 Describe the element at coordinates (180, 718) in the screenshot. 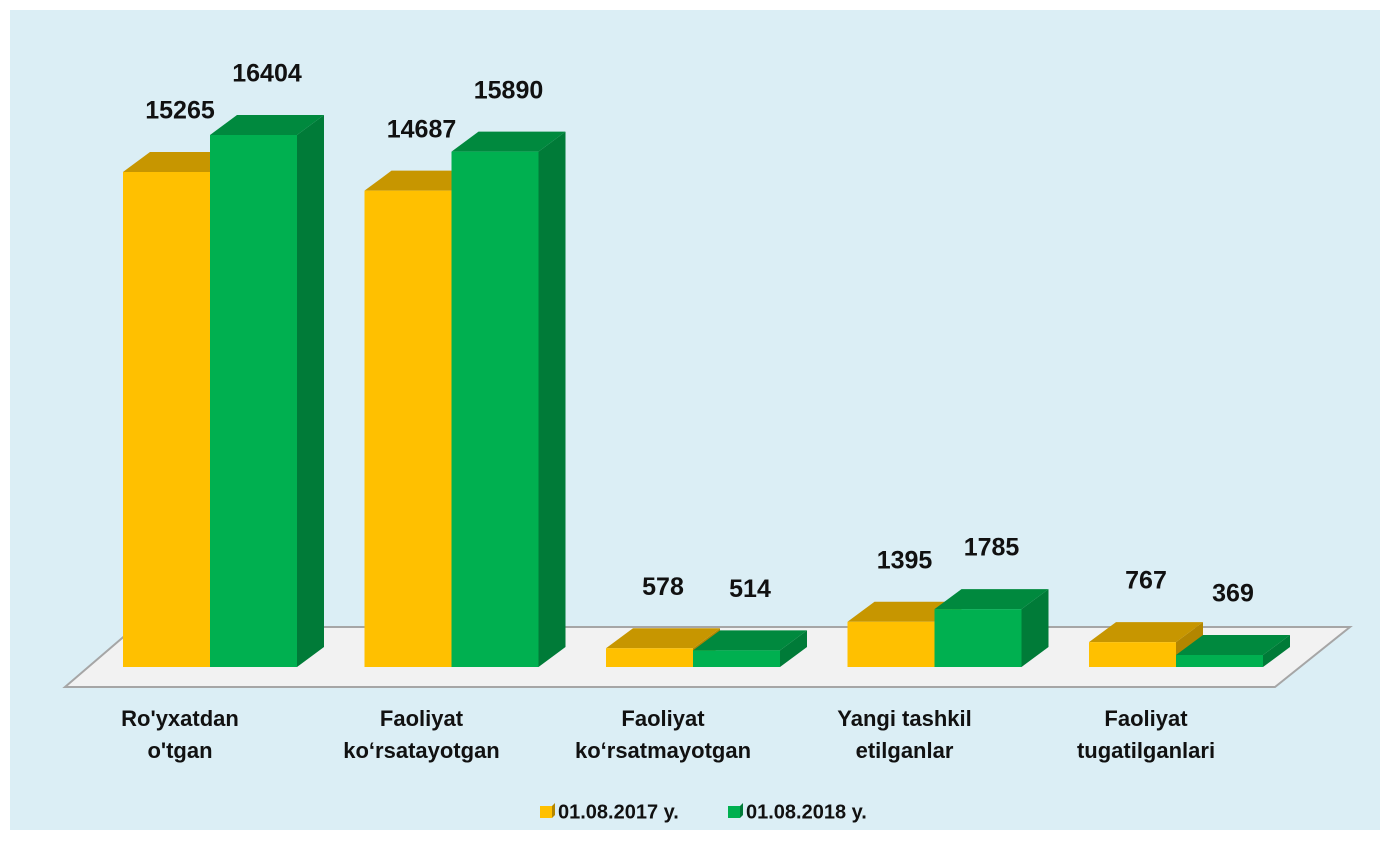

I see `x-tick-label: Ro'yxatdan` at that location.